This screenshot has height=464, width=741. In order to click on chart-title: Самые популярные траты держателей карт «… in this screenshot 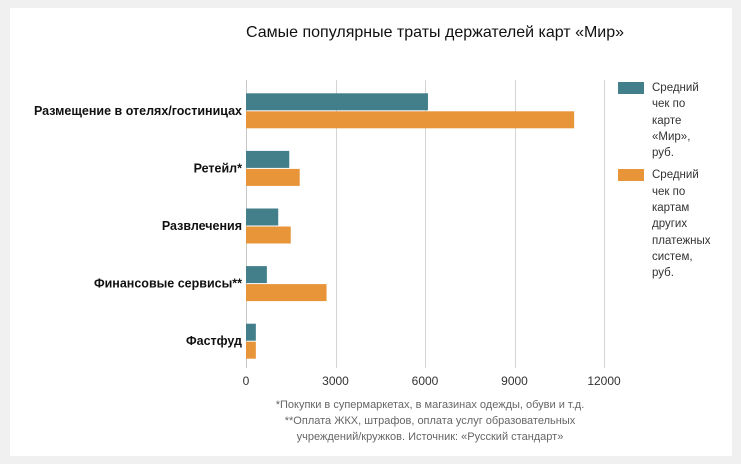, I will do `click(435, 32)`.